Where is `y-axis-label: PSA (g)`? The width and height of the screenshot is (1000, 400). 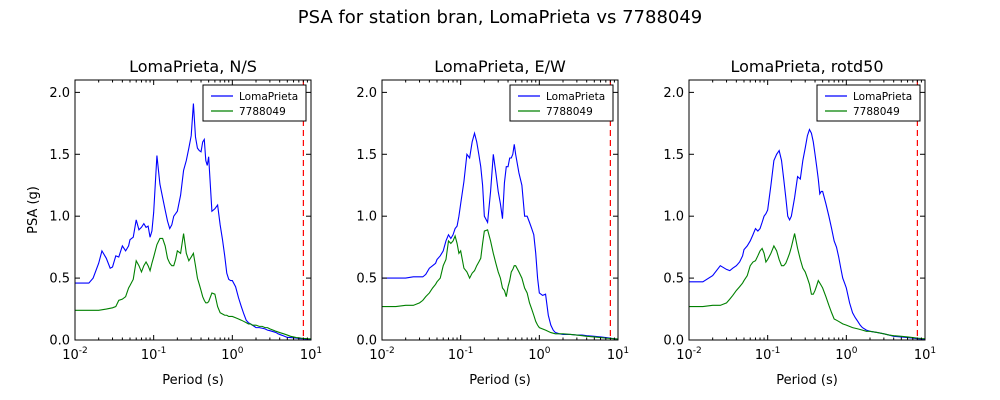 y-axis-label: PSA (g) is located at coordinates (33, 210).